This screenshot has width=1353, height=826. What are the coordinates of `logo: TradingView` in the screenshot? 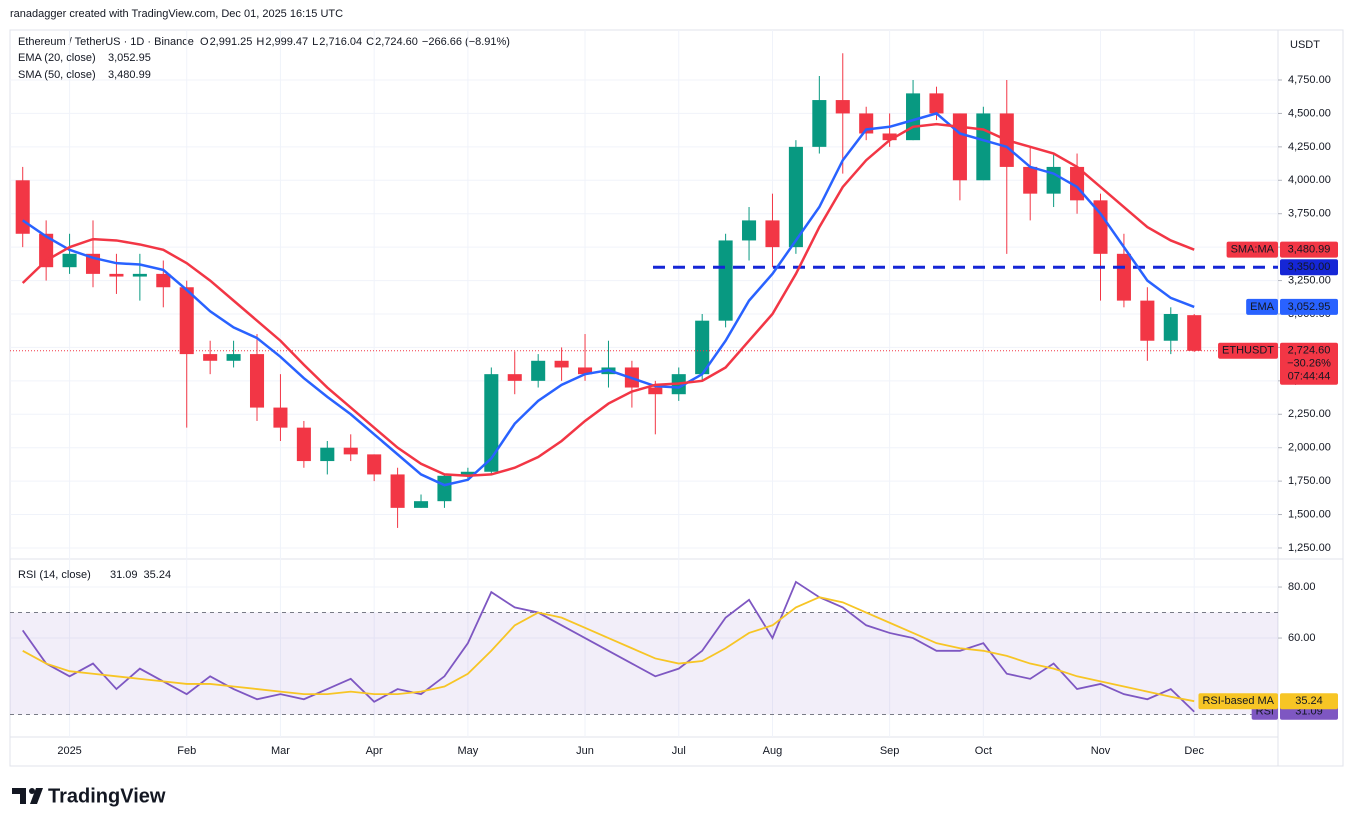 It's located at (89, 796).